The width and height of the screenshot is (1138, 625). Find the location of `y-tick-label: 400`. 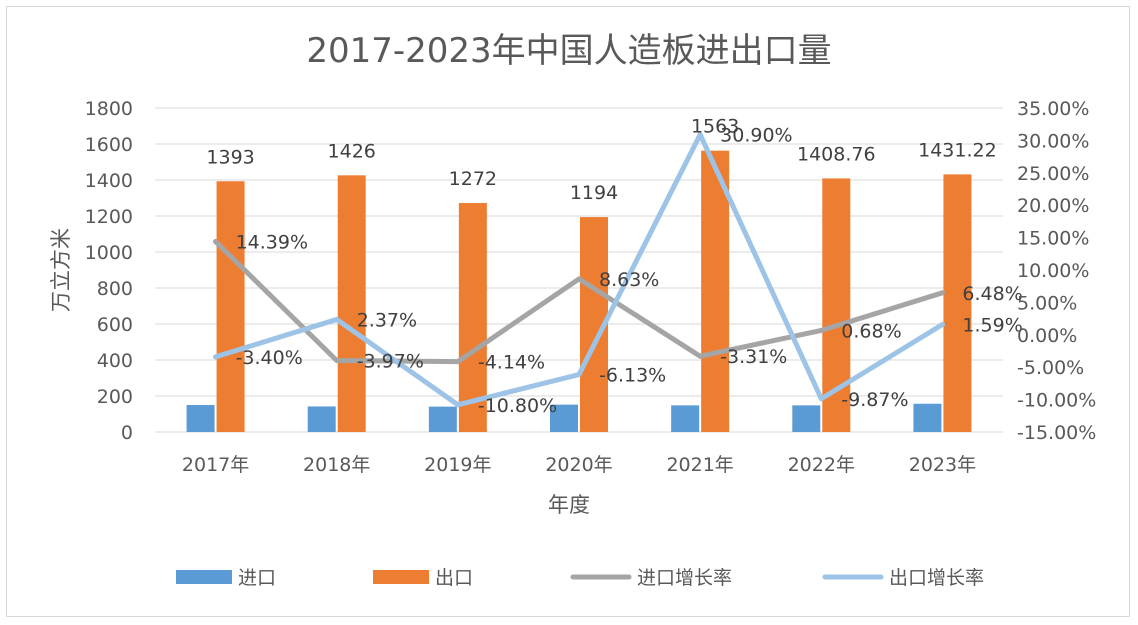

y-tick-label: 400 is located at coordinates (115, 361).